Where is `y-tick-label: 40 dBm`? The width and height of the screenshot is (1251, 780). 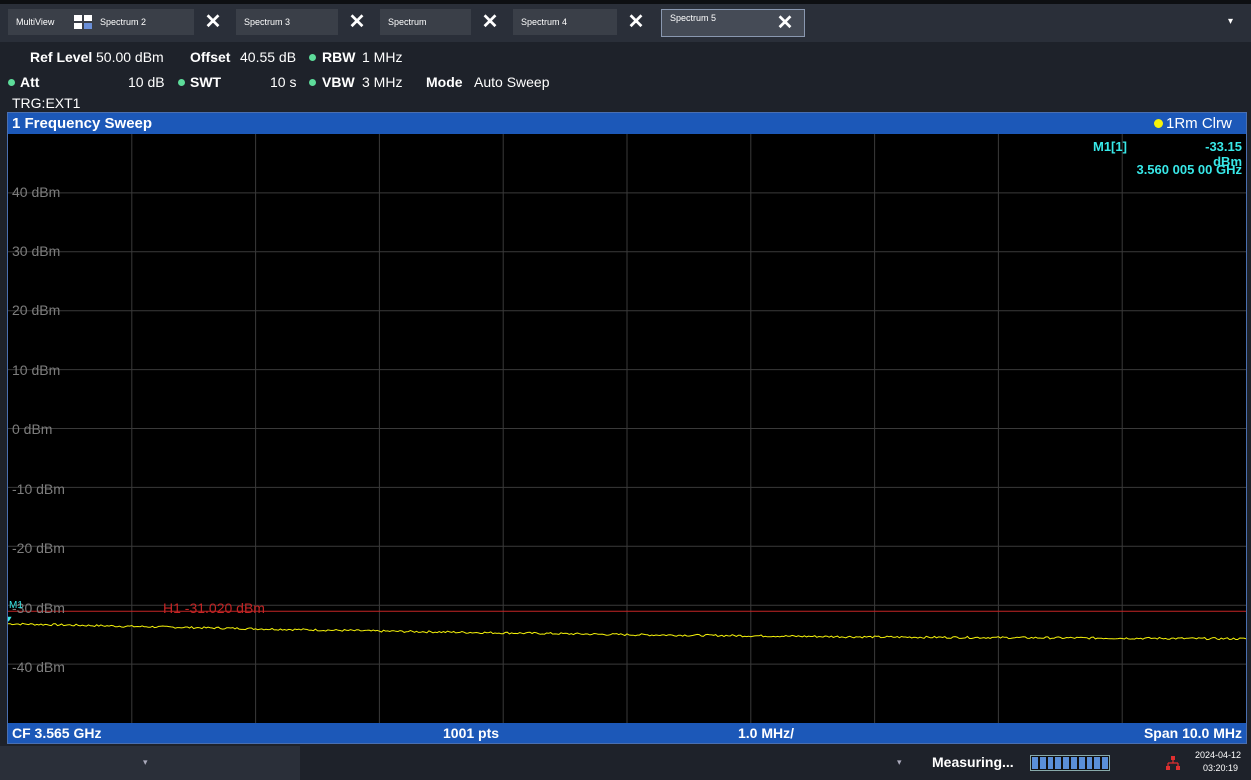
y-tick-label: 40 dBm is located at coordinates (36, 192).